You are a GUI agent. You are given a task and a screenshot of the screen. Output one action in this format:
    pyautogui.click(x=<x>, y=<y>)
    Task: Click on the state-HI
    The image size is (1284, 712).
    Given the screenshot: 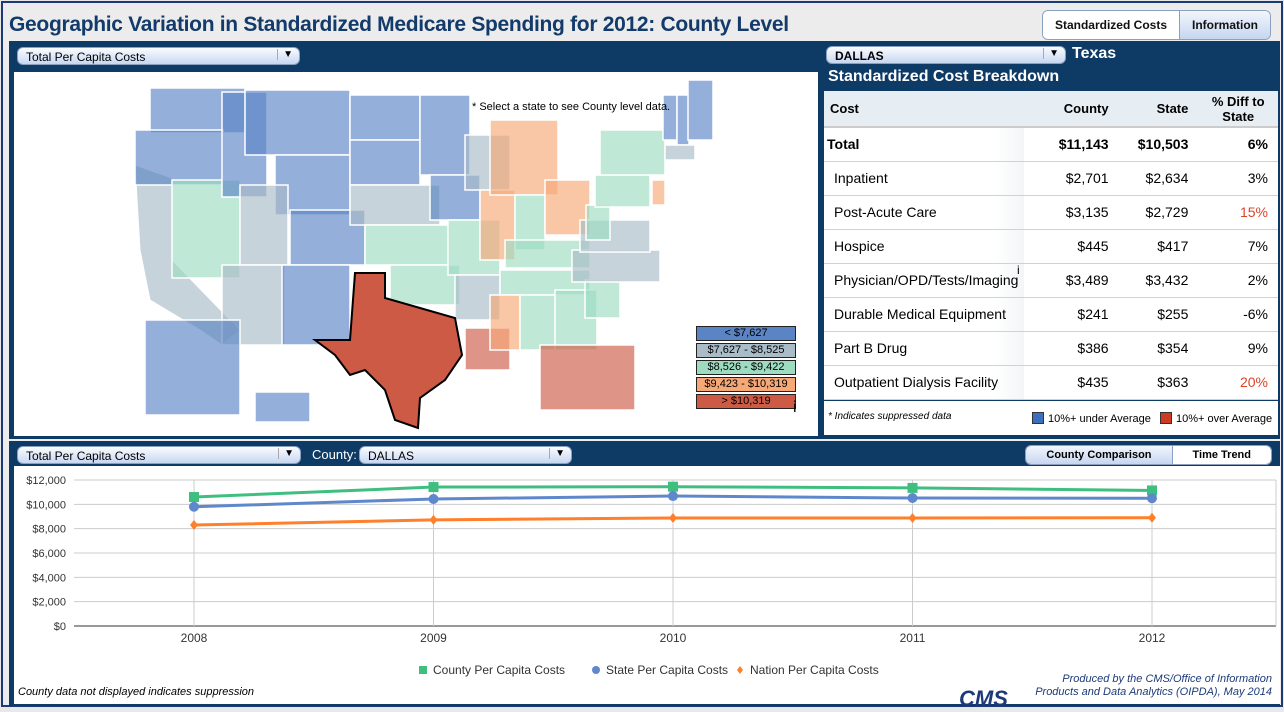 What is the action you would take?
    pyautogui.click(x=282, y=407)
    